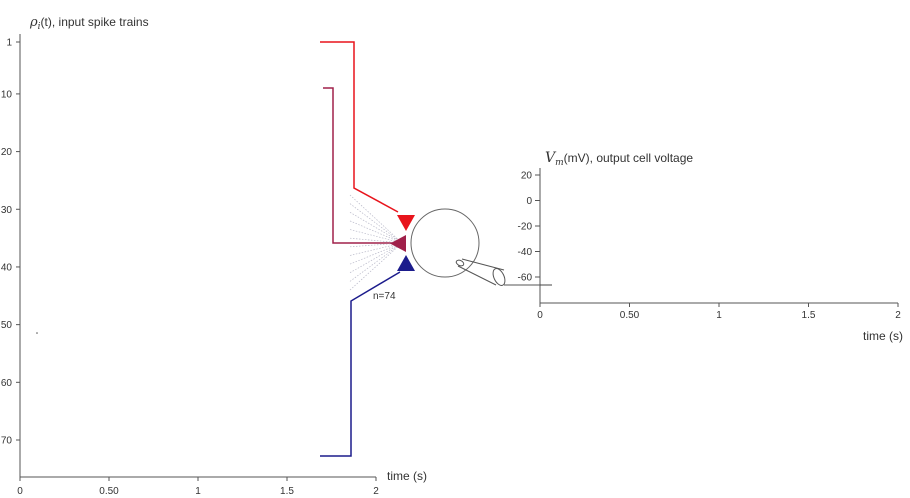 The width and height of the screenshot is (910, 498). I want to click on input-y-tick-label: 50, so click(7, 325).